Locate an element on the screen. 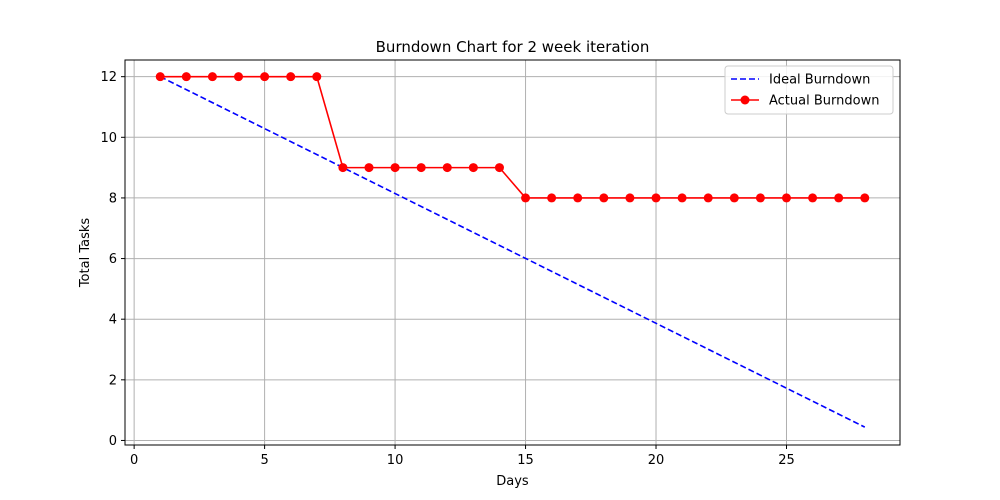 This screenshot has width=1000, height=500. legend: Ideal Burndown Actual Burndown is located at coordinates (809, 90).